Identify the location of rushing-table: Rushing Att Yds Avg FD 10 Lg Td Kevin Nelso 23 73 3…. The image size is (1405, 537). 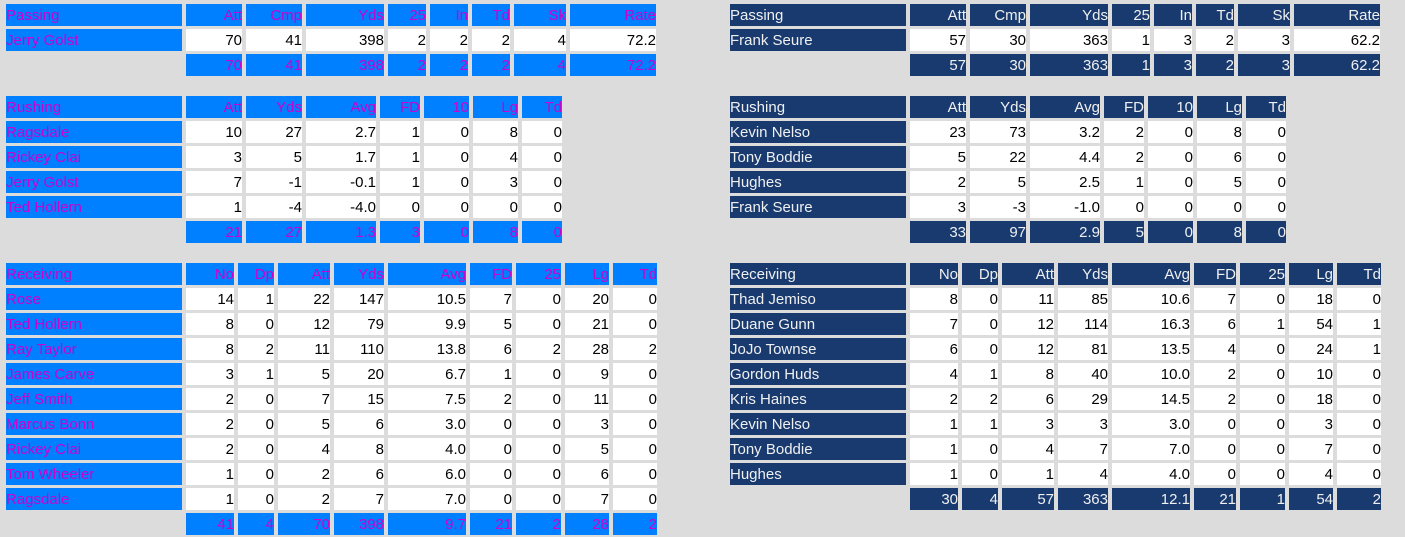
(1008, 169).